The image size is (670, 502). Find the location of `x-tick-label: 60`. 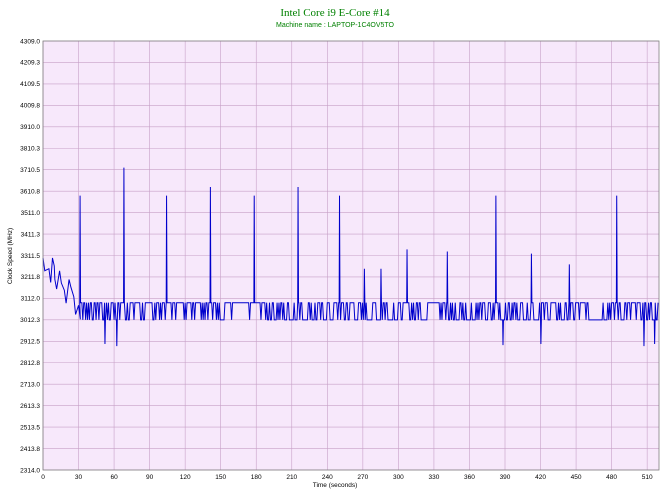

x-tick-label: 60 is located at coordinates (114, 477).